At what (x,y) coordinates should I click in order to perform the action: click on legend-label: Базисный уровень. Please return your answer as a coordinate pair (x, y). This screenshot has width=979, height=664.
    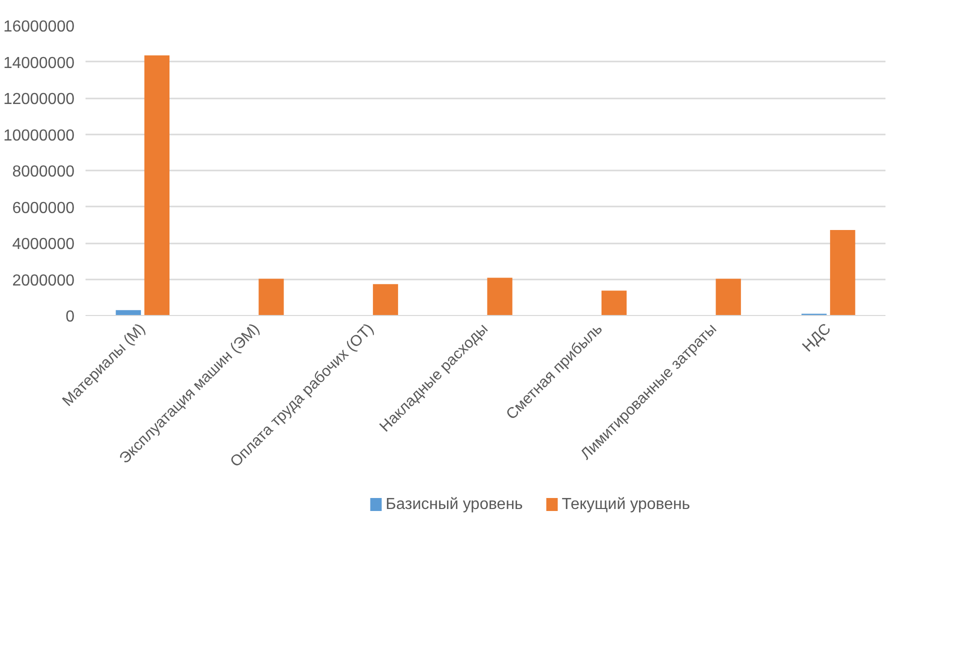
    Looking at the image, I should click on (454, 504).